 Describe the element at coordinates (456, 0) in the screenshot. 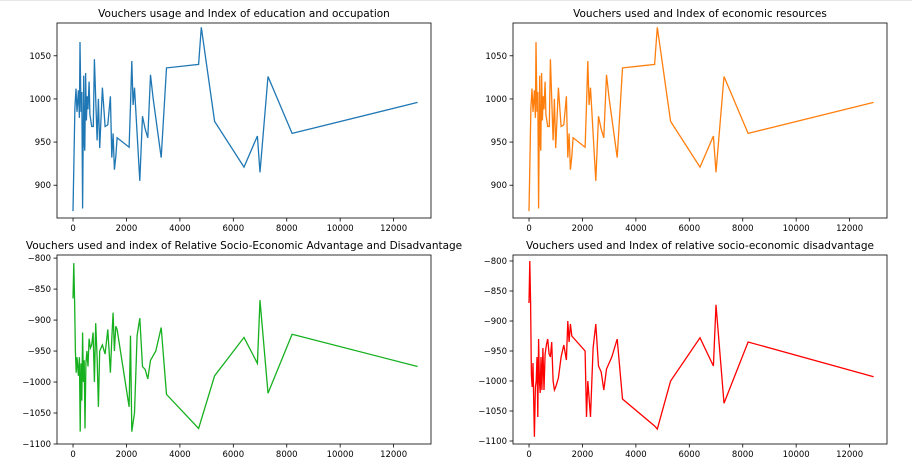

I see `top-rule` at that location.